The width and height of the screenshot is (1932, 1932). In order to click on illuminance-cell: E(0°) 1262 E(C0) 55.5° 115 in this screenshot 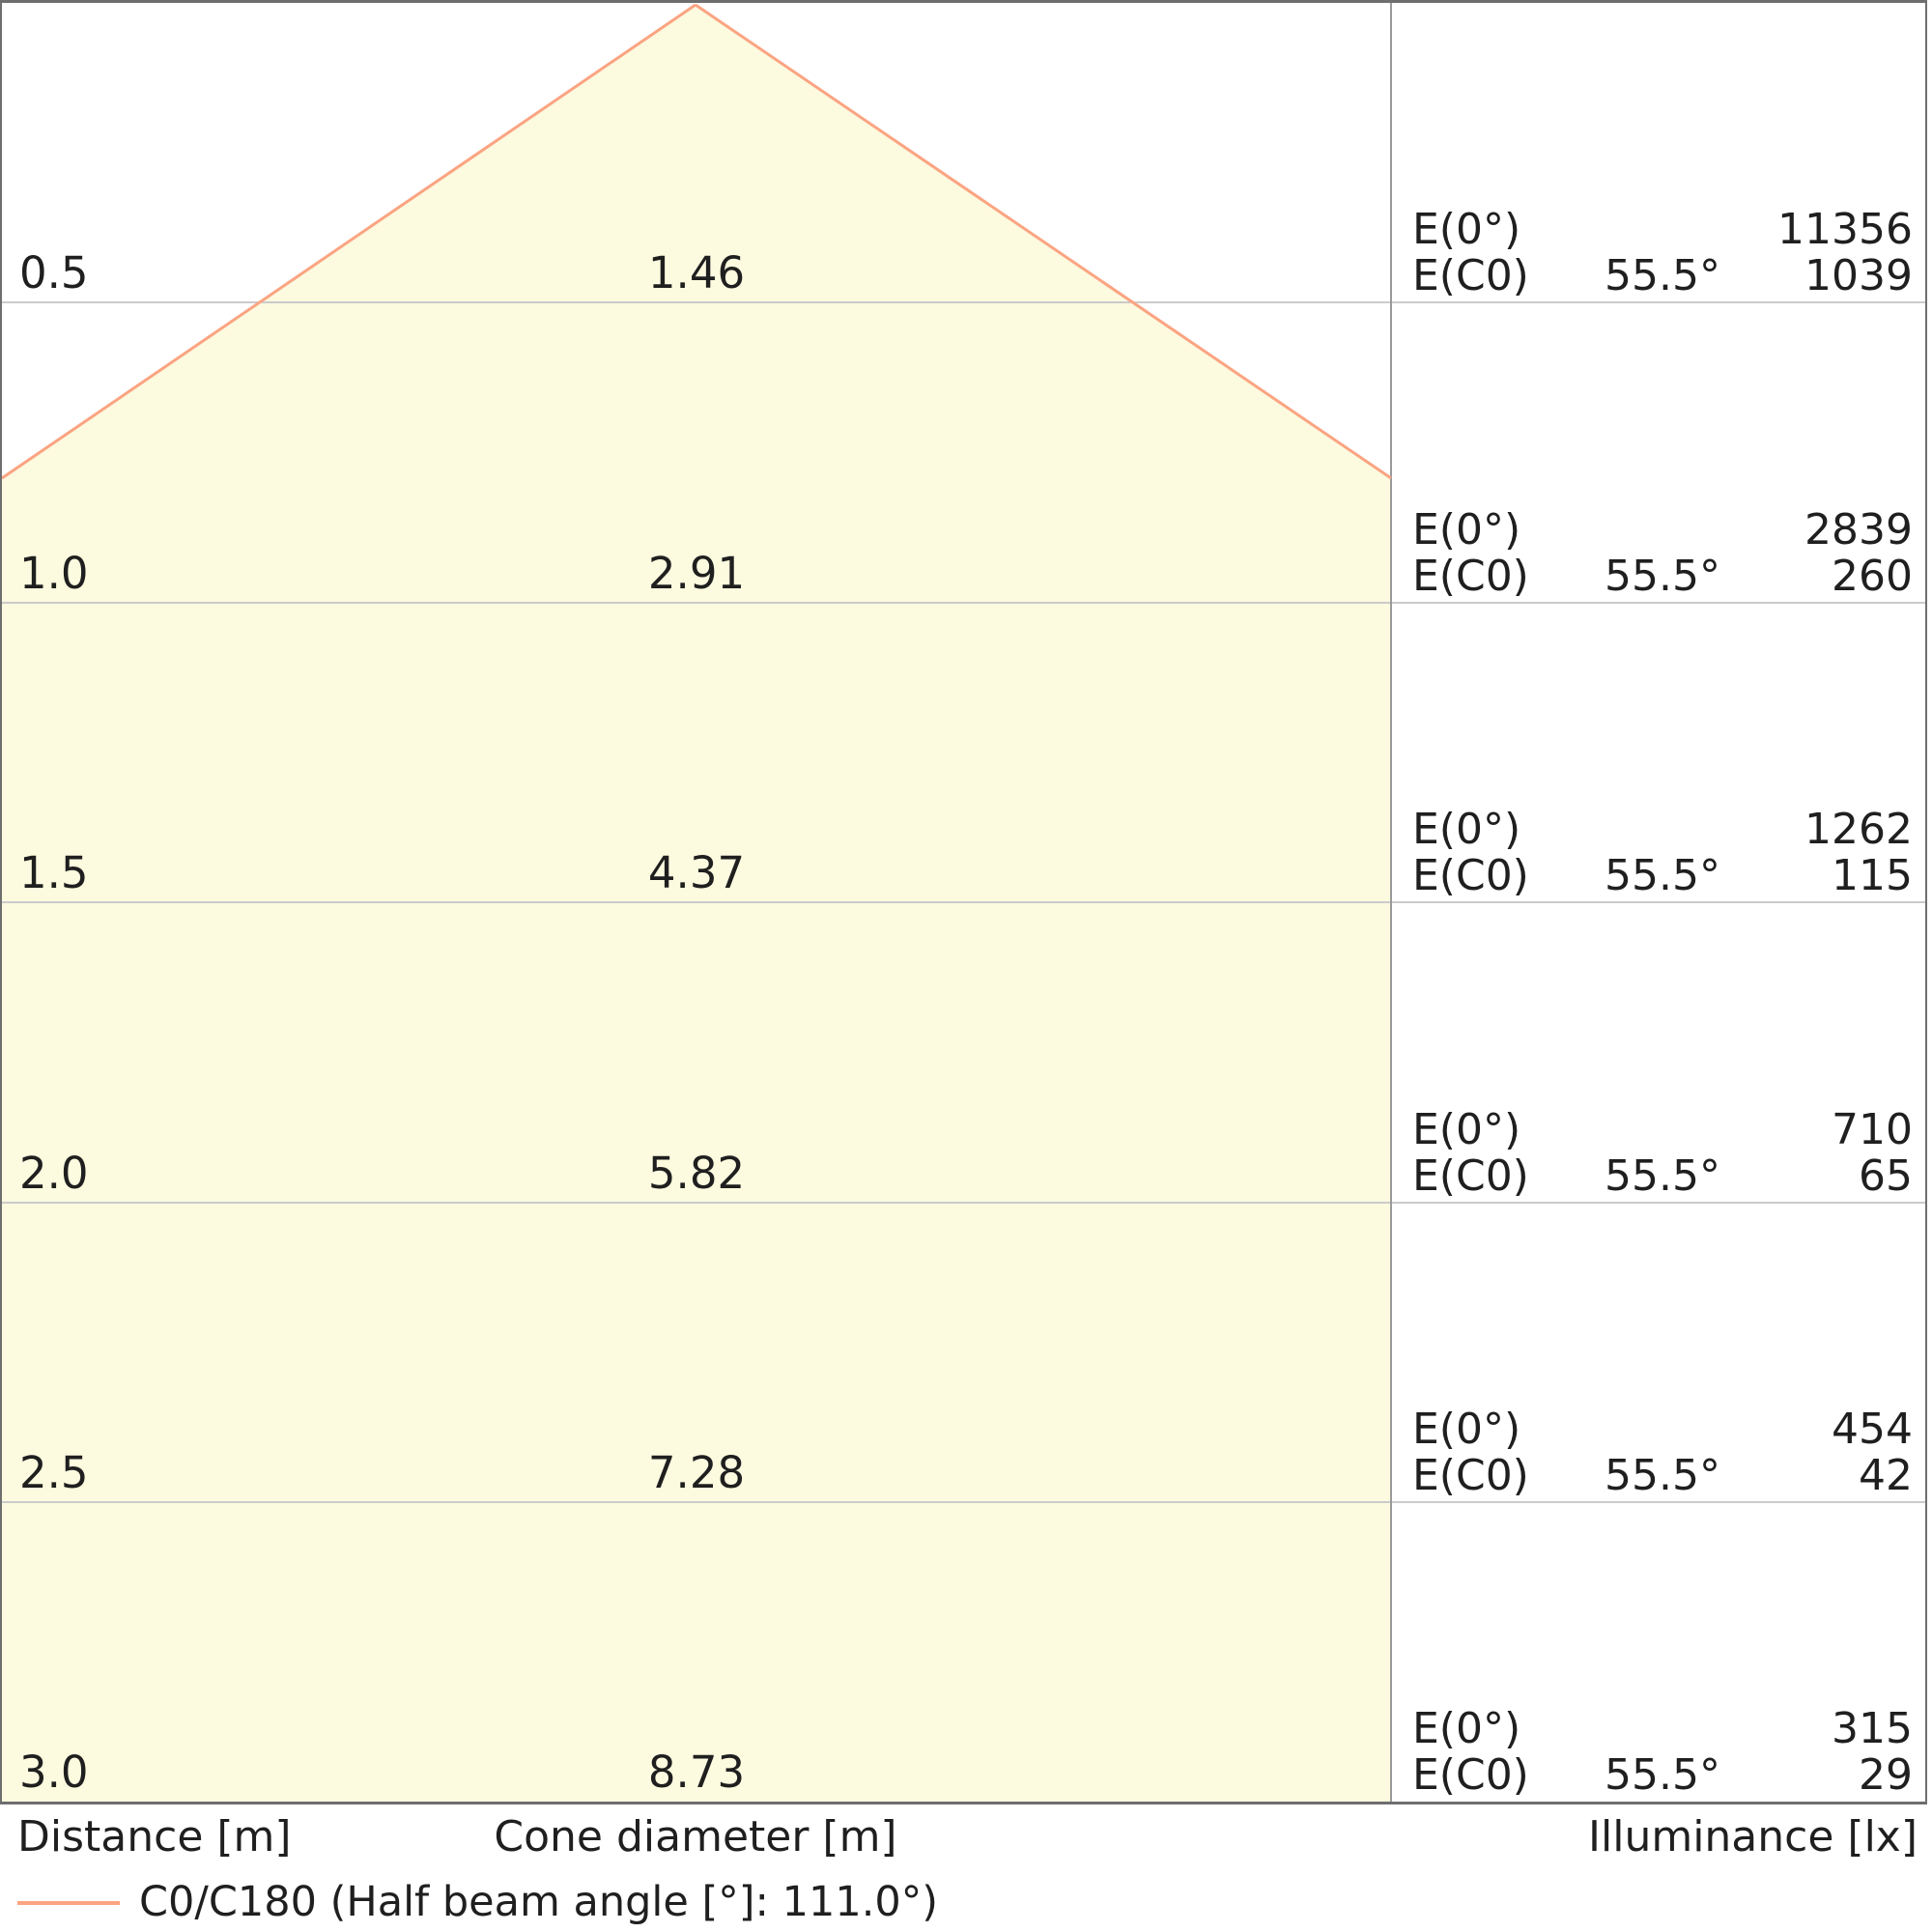, I will do `click(1662, 853)`.